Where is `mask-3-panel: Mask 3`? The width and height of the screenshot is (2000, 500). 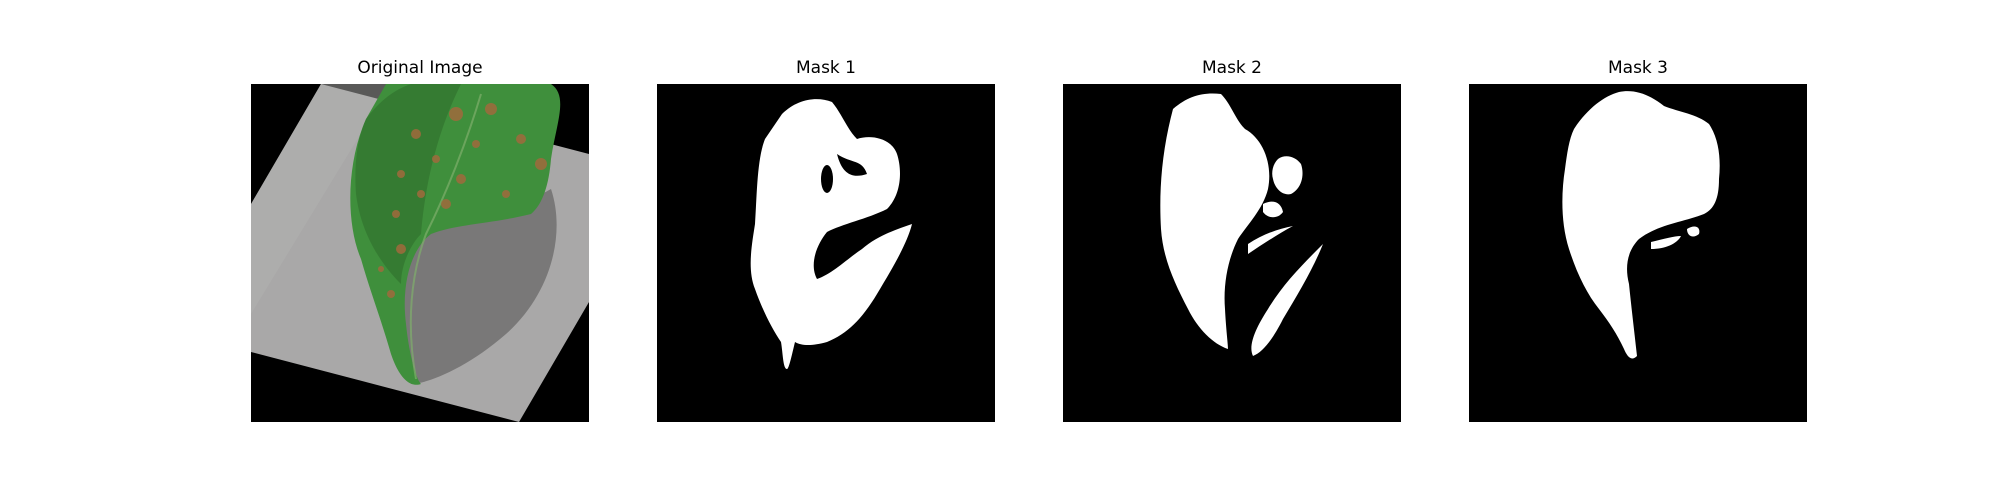 mask-3-panel: Mask 3 is located at coordinates (1638, 239).